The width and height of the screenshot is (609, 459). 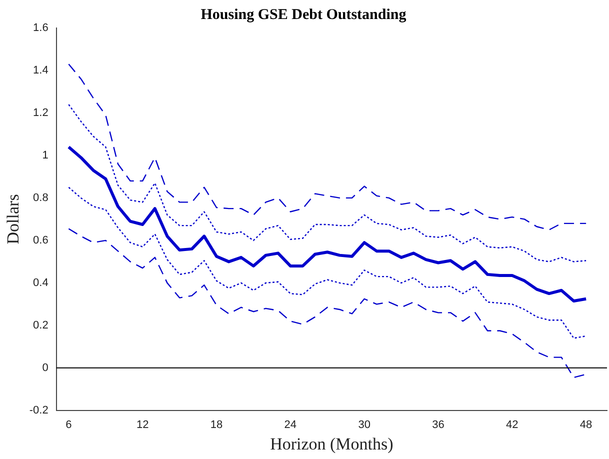 What do you see at coordinates (303, 14) in the screenshot?
I see `chart-title: Housing GSE Debt Outstanding` at bounding box center [303, 14].